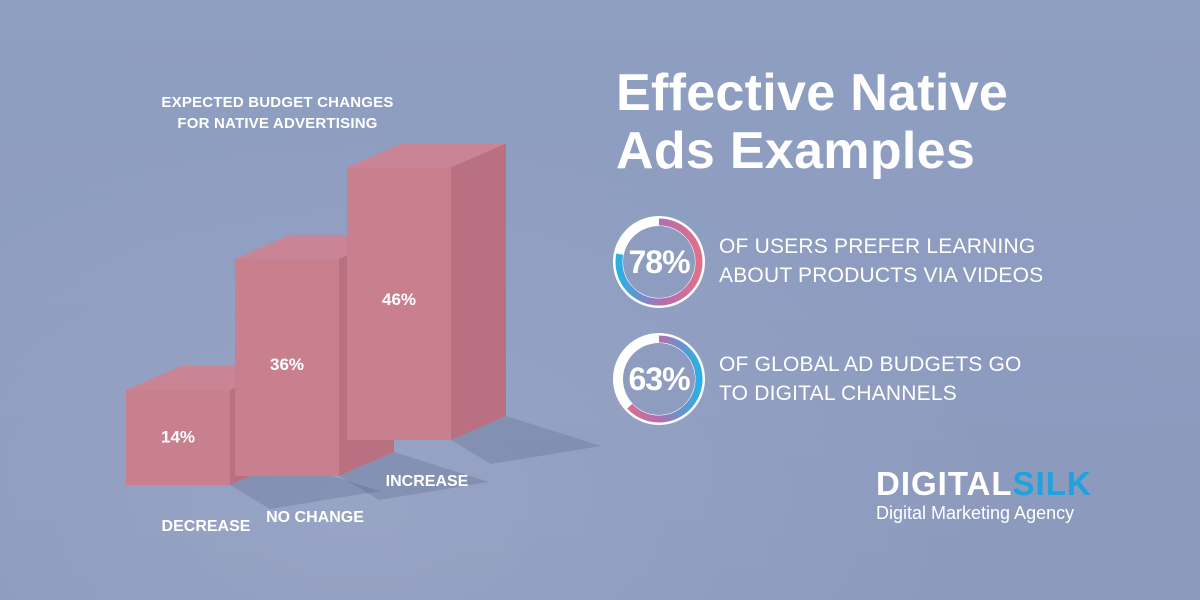 Image resolution: width=1200 pixels, height=600 pixels. What do you see at coordinates (277, 102) in the screenshot?
I see `chart-title-line-1: EXPECTED BUDGET CHANGES` at bounding box center [277, 102].